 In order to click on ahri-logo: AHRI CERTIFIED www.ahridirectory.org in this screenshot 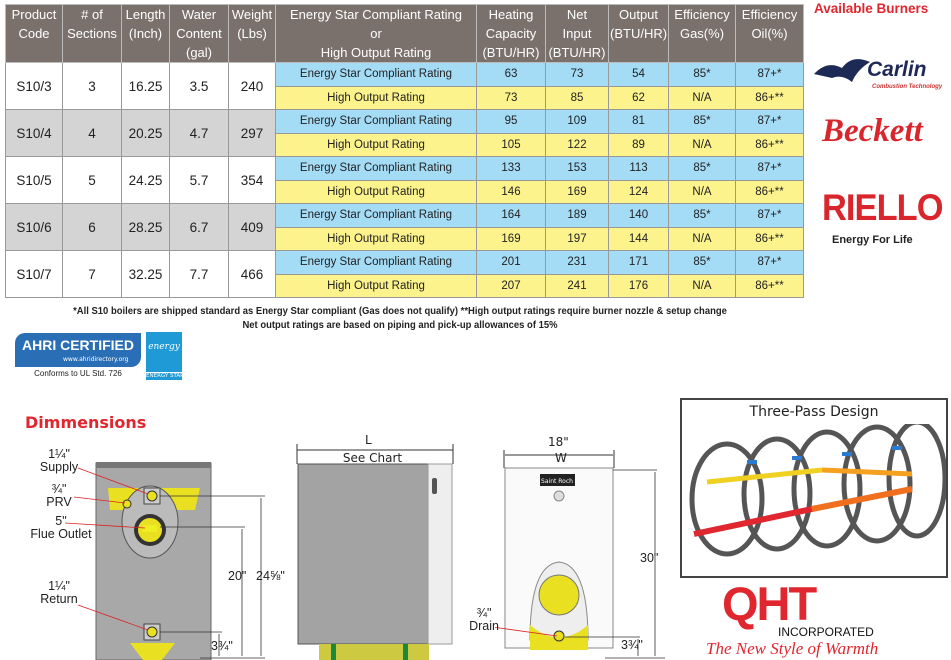, I will do `click(78, 350)`.